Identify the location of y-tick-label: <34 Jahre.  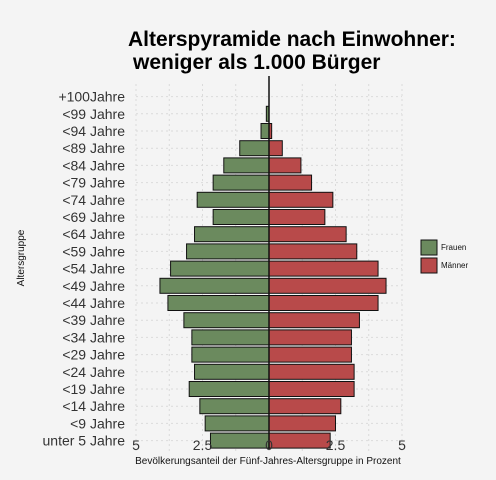
(93, 337).